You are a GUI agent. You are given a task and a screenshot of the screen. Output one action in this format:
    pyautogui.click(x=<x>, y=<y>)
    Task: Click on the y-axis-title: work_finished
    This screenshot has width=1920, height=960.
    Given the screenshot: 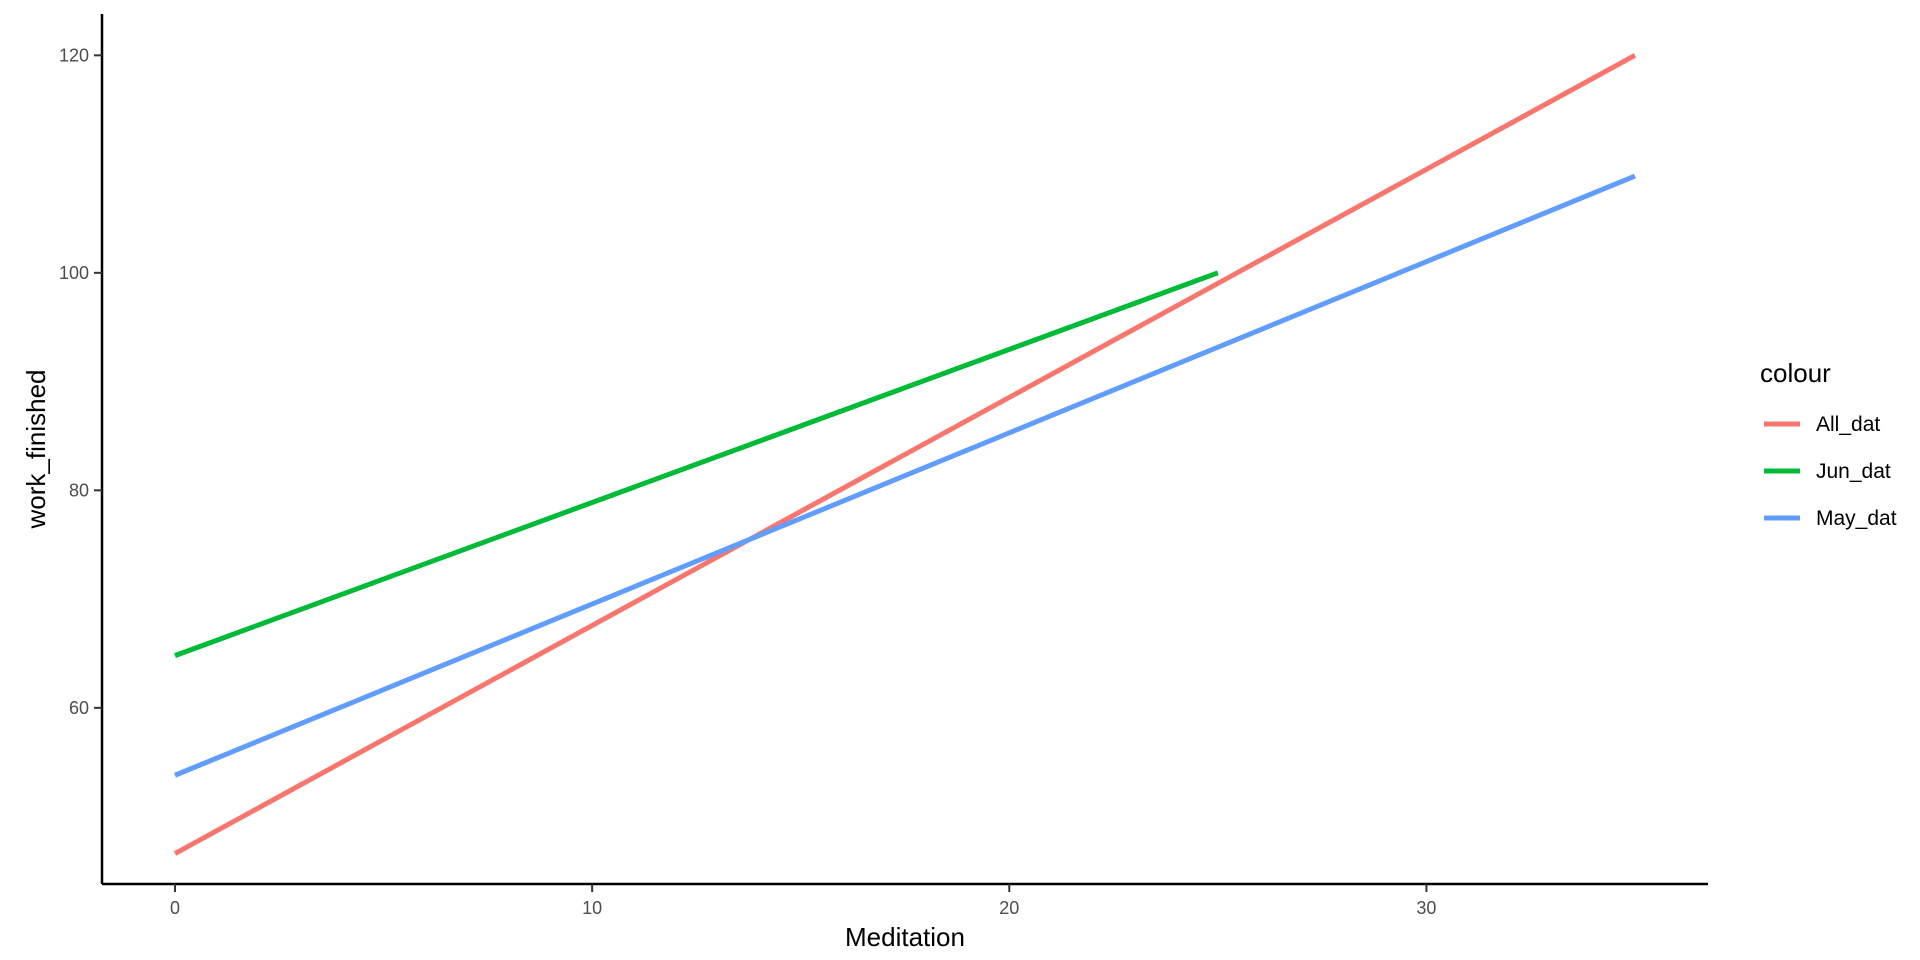 What is the action you would take?
    pyautogui.click(x=36, y=450)
    